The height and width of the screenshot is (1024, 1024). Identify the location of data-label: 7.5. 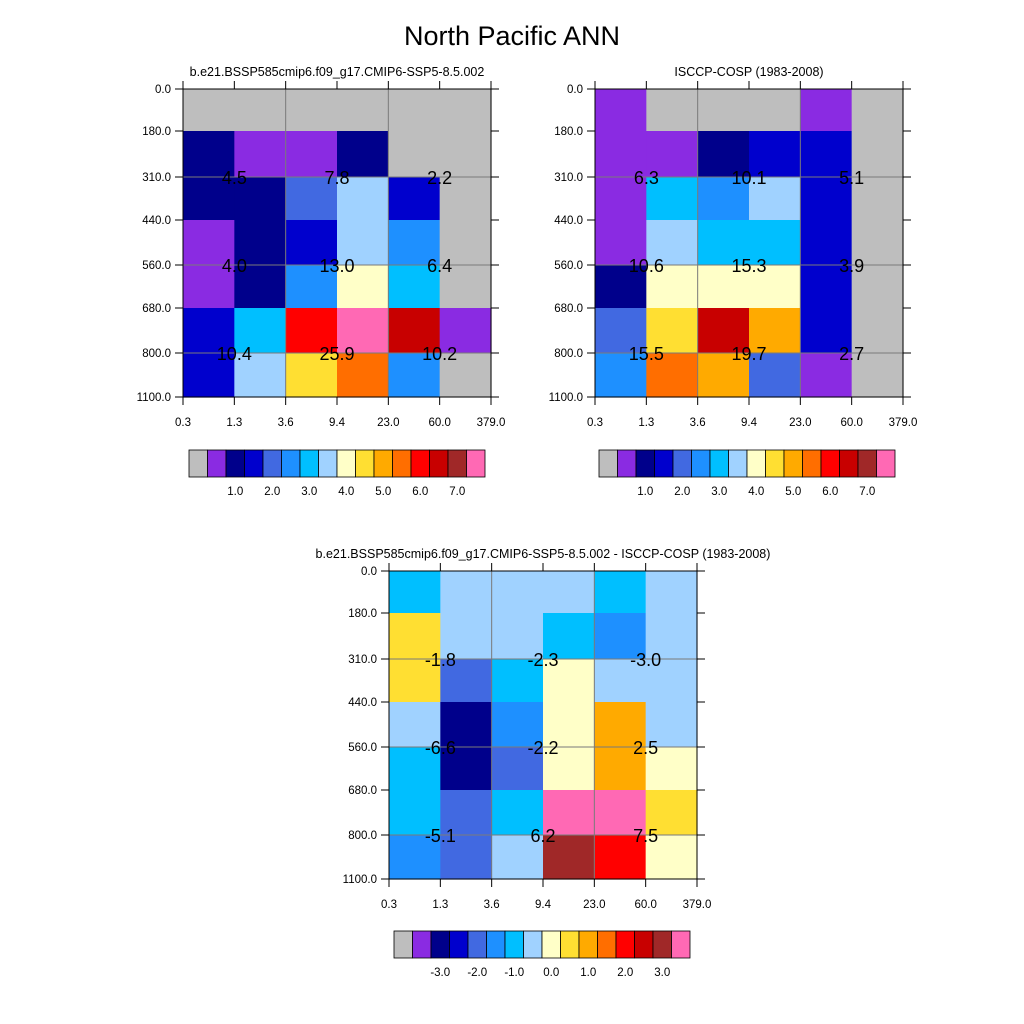
(645, 836).